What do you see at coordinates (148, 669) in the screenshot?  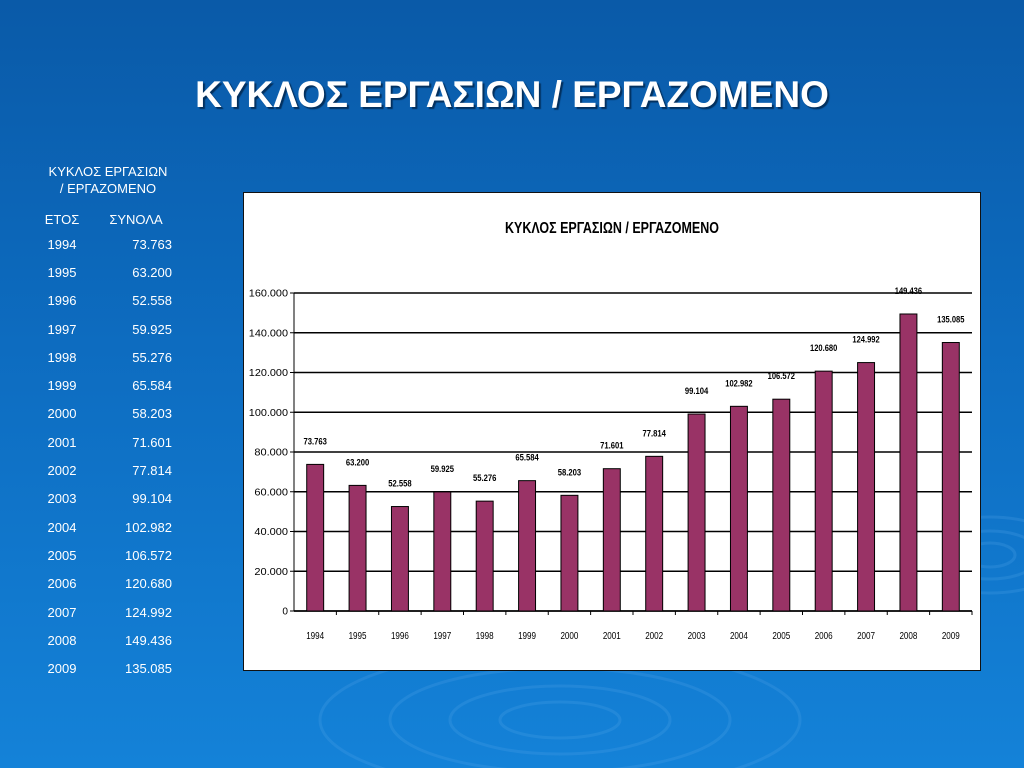 I see `table-cell-total: 135.085` at bounding box center [148, 669].